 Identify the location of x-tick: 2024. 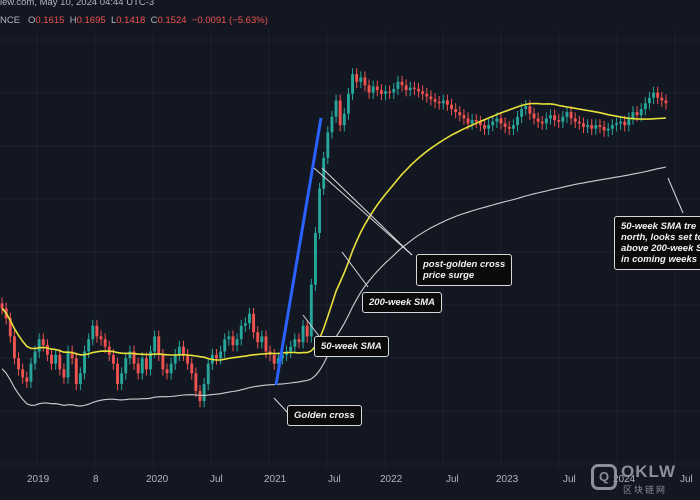
(624, 479).